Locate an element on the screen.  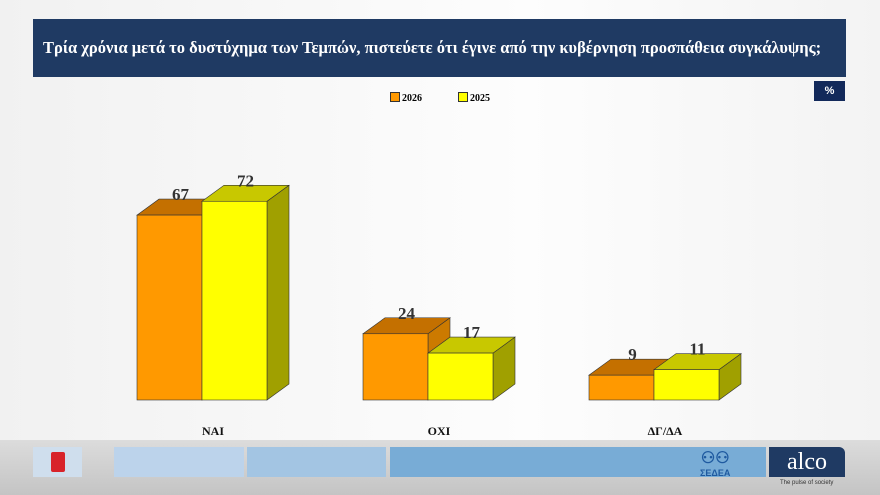
data-label: 24 is located at coordinates (407, 313).